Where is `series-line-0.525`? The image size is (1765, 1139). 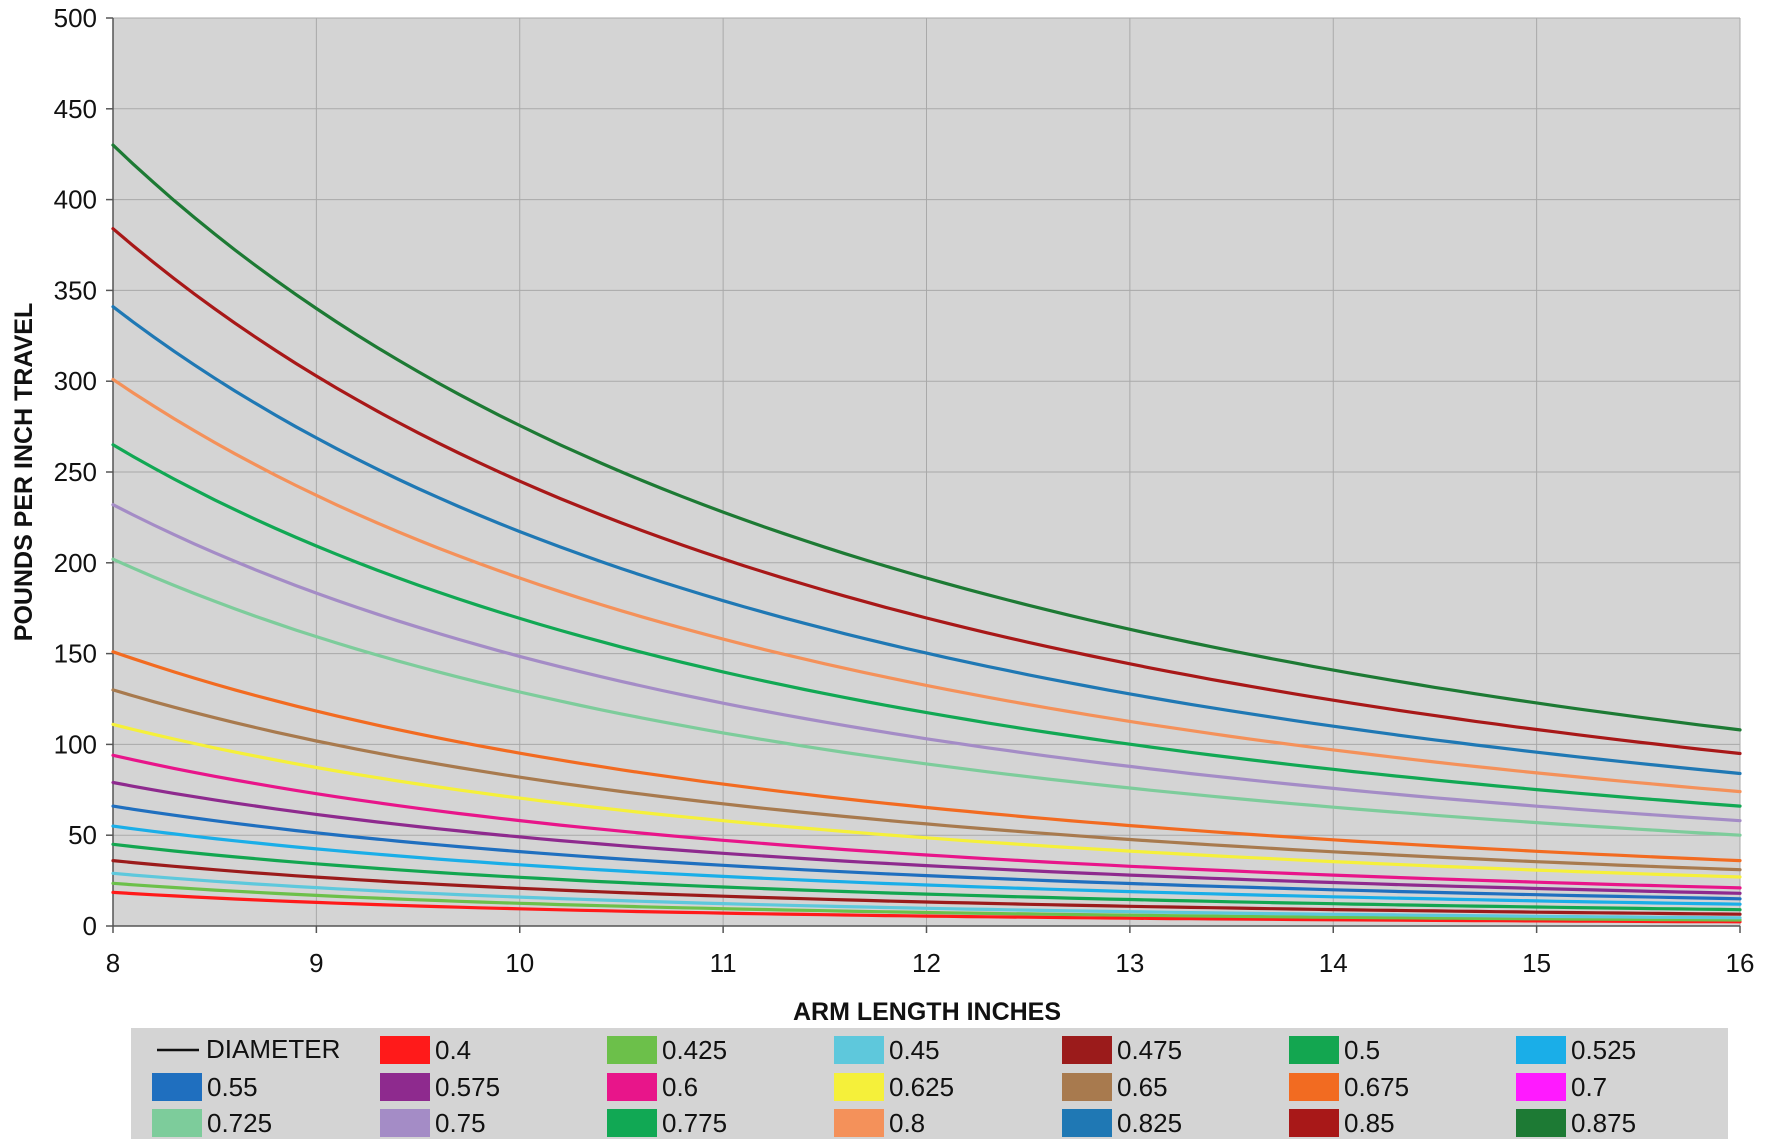
series-line-0.525 is located at coordinates (926, 865).